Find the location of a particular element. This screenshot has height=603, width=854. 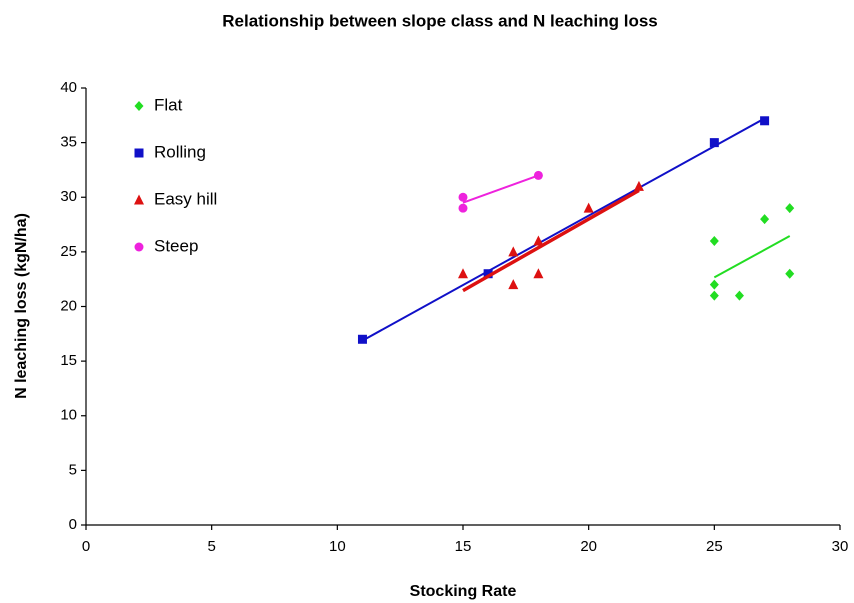

y-tick-label: 35 is located at coordinates (68, 142).